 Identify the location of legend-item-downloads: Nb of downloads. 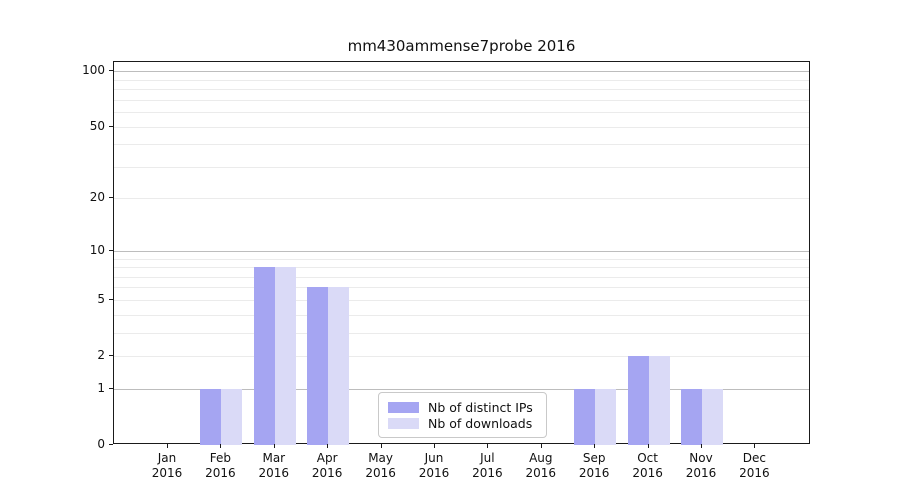
(462, 423).